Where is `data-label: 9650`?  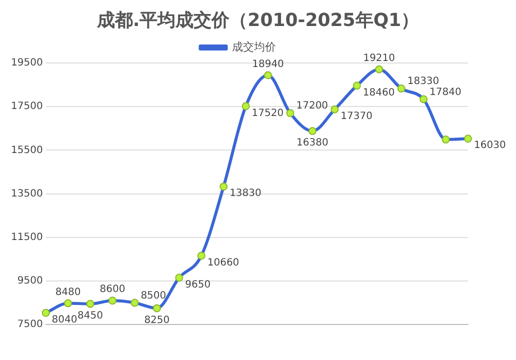 data-label: 9650 is located at coordinates (198, 284).